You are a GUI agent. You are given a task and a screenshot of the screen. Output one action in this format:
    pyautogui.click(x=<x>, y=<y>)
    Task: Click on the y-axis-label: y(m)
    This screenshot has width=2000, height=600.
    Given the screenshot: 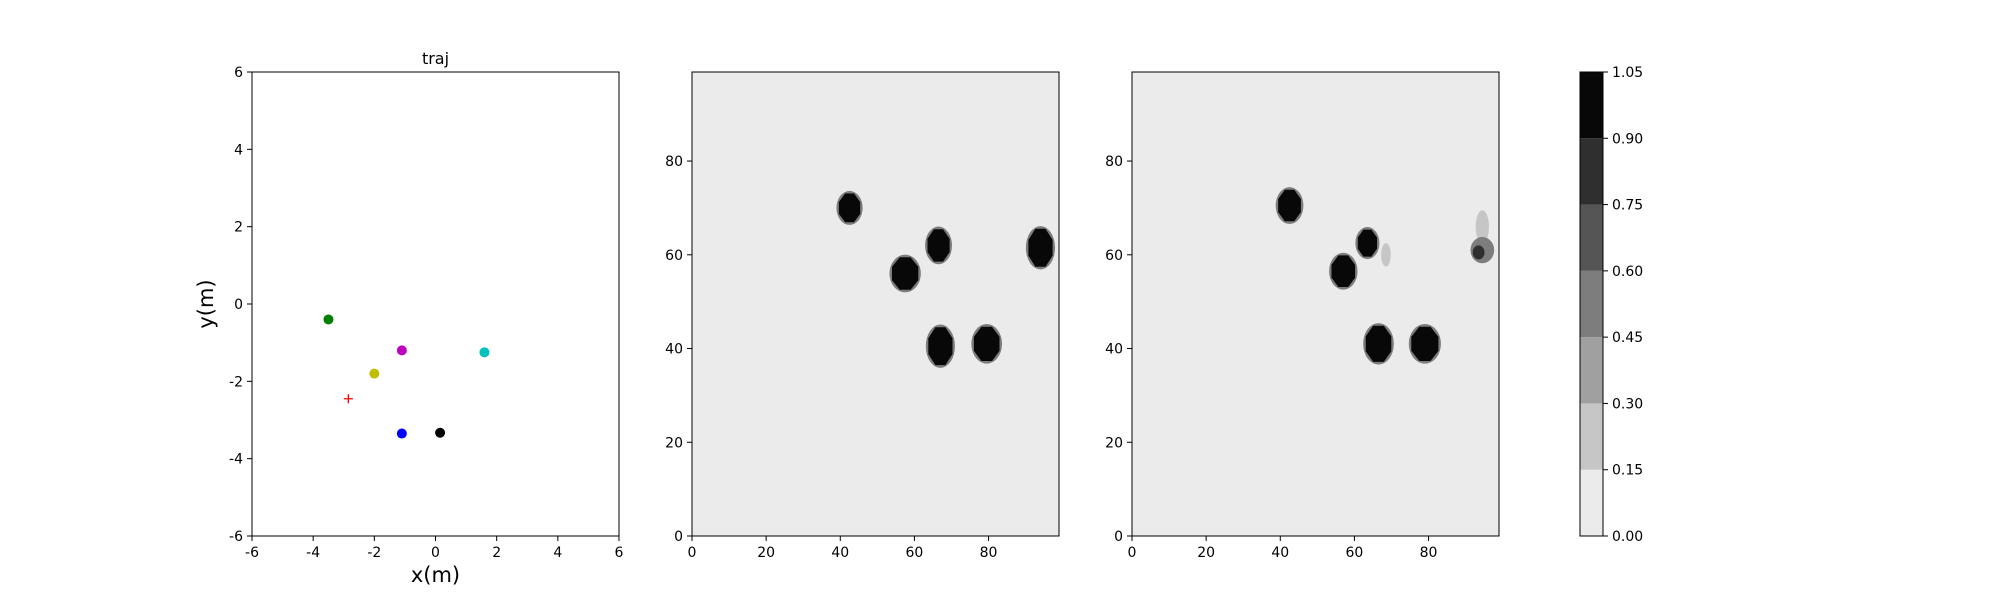 What is the action you would take?
    pyautogui.click(x=206, y=303)
    